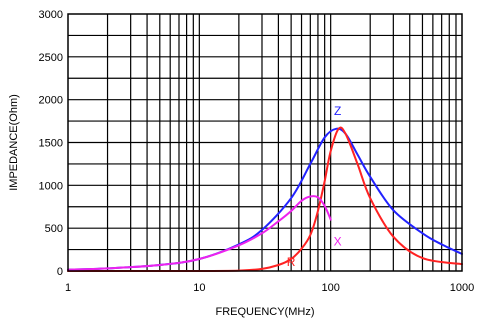  What do you see at coordinates (338, 241) in the screenshot?
I see `series-label-x: X` at bounding box center [338, 241].